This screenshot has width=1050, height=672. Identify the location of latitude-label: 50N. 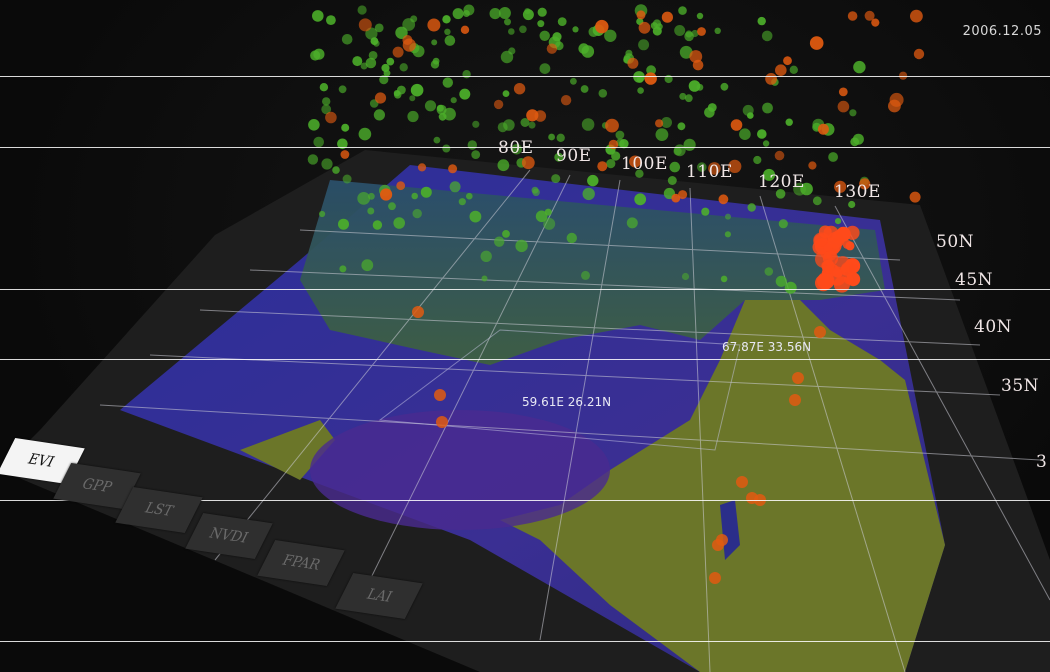
(955, 242).